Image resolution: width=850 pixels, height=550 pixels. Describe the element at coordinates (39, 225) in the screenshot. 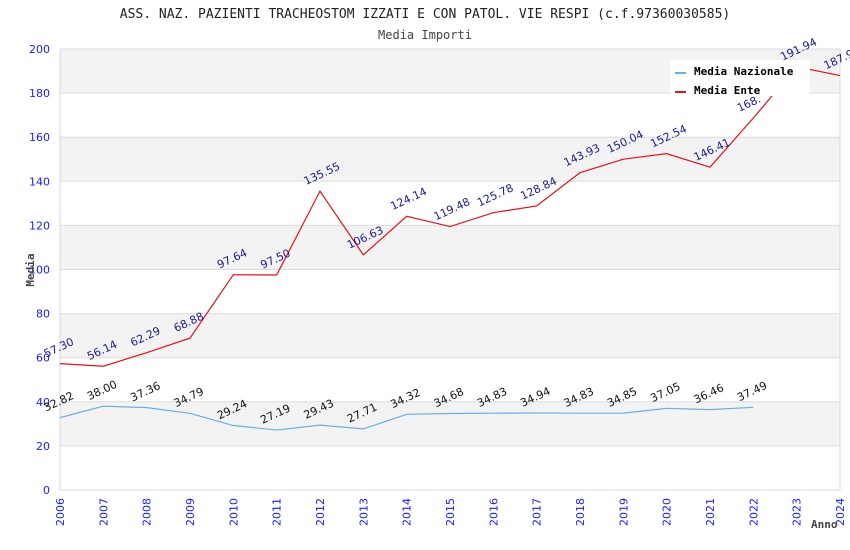

I see `y-tick-label: 120` at that location.